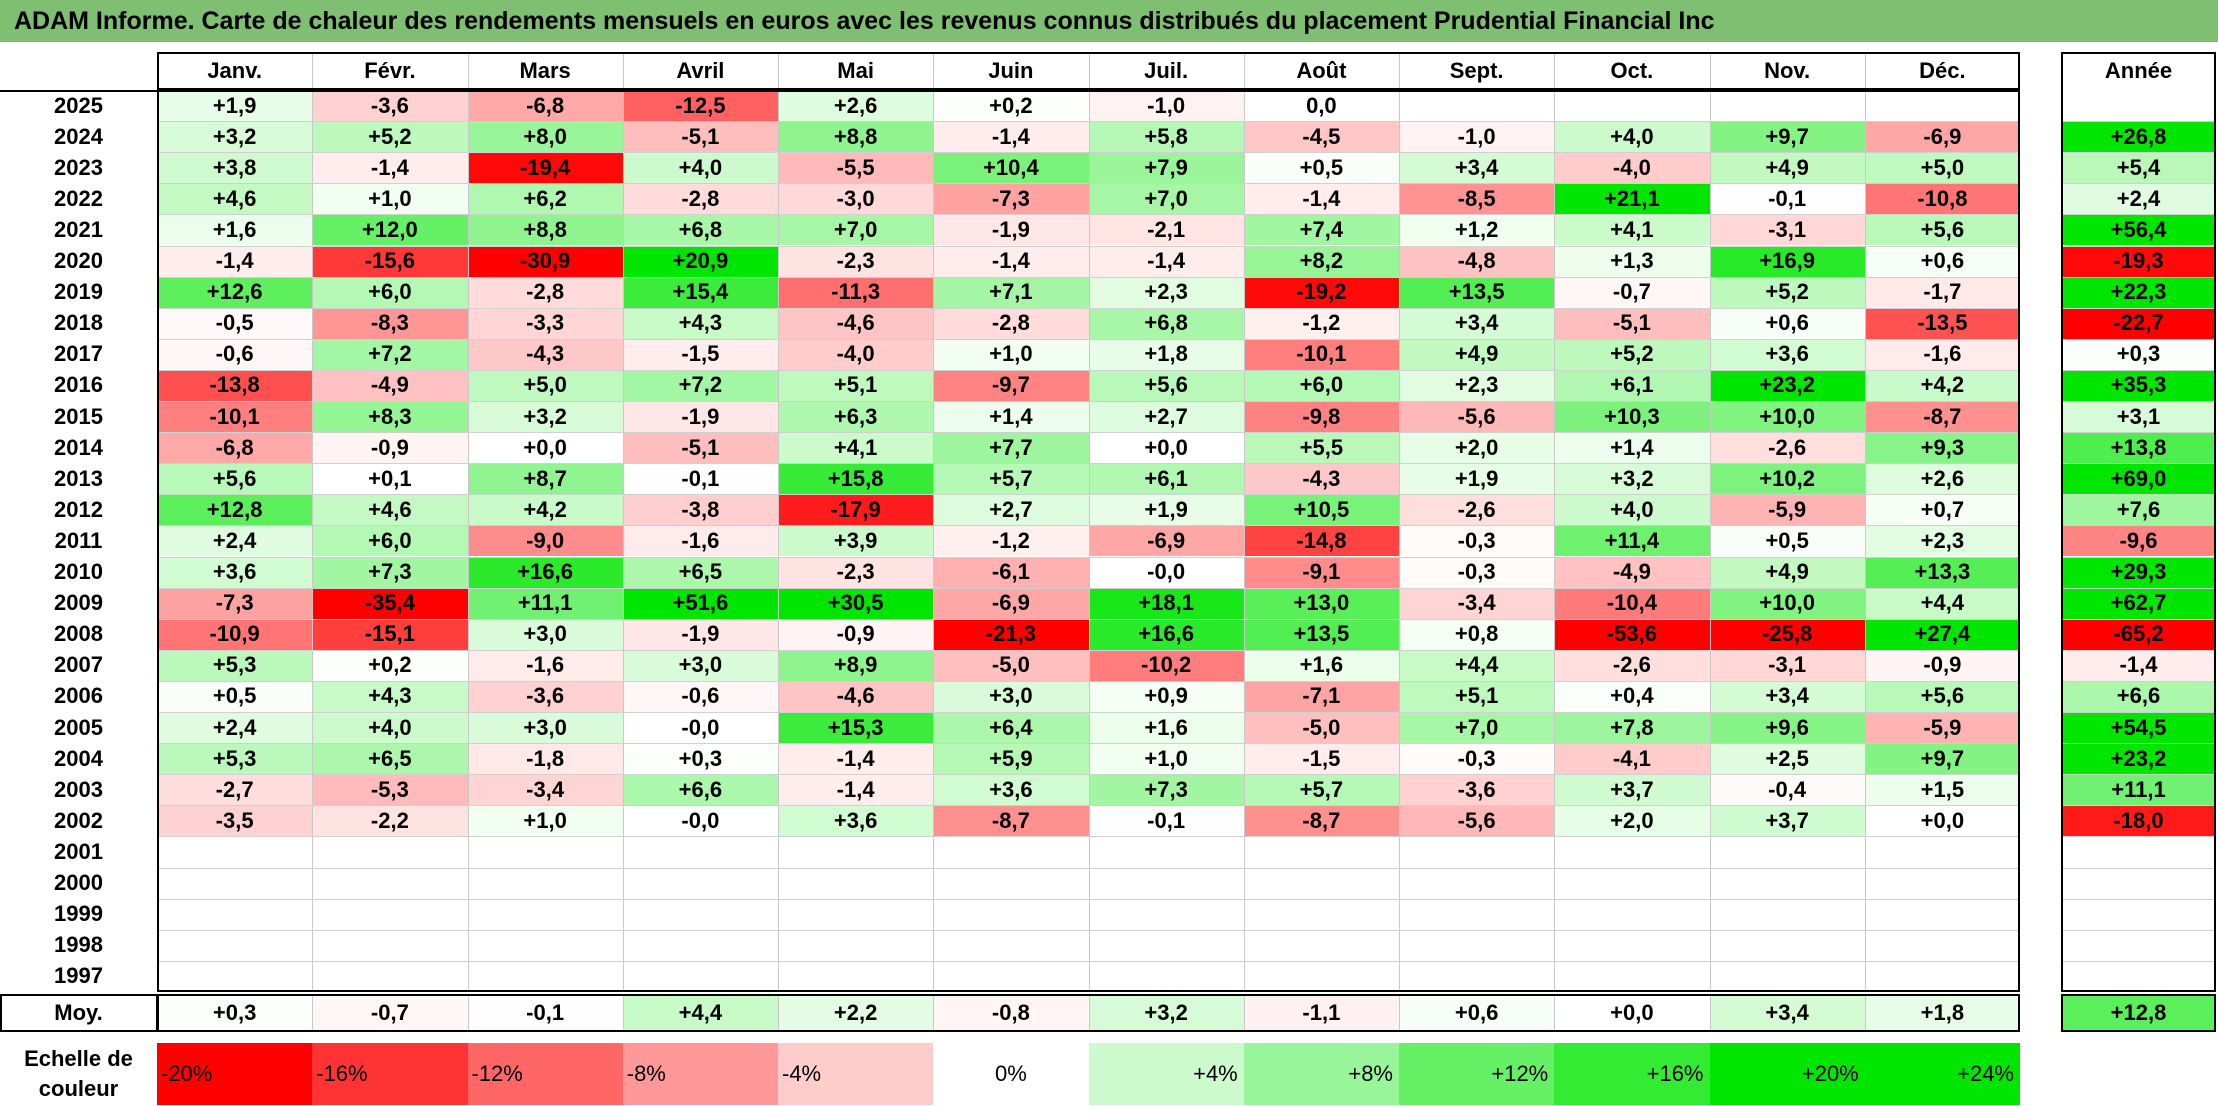 This screenshot has width=2218, height=1106. Describe the element at coordinates (235, 603) in the screenshot. I see `heatmap-cell: -7,3` at that location.